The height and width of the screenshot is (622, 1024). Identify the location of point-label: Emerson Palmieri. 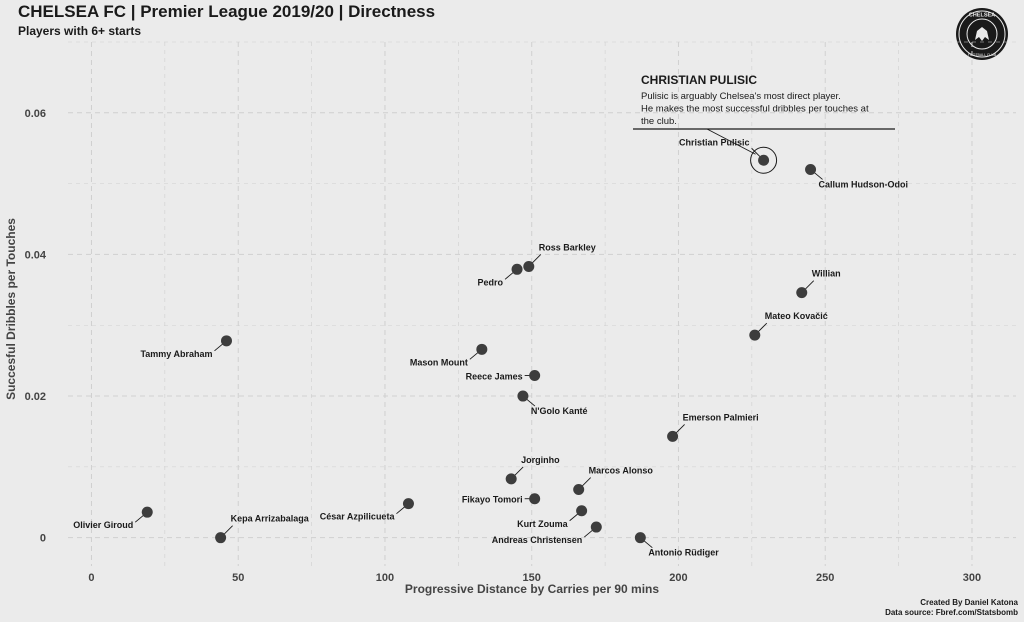
(721, 417).